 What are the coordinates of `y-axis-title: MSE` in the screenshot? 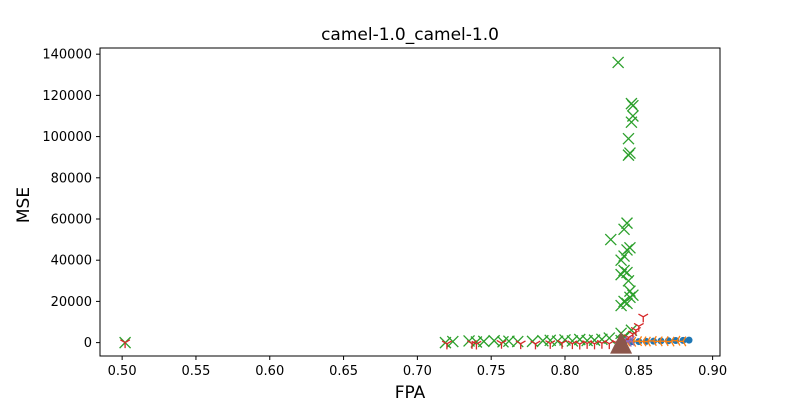 It's located at (24, 205).